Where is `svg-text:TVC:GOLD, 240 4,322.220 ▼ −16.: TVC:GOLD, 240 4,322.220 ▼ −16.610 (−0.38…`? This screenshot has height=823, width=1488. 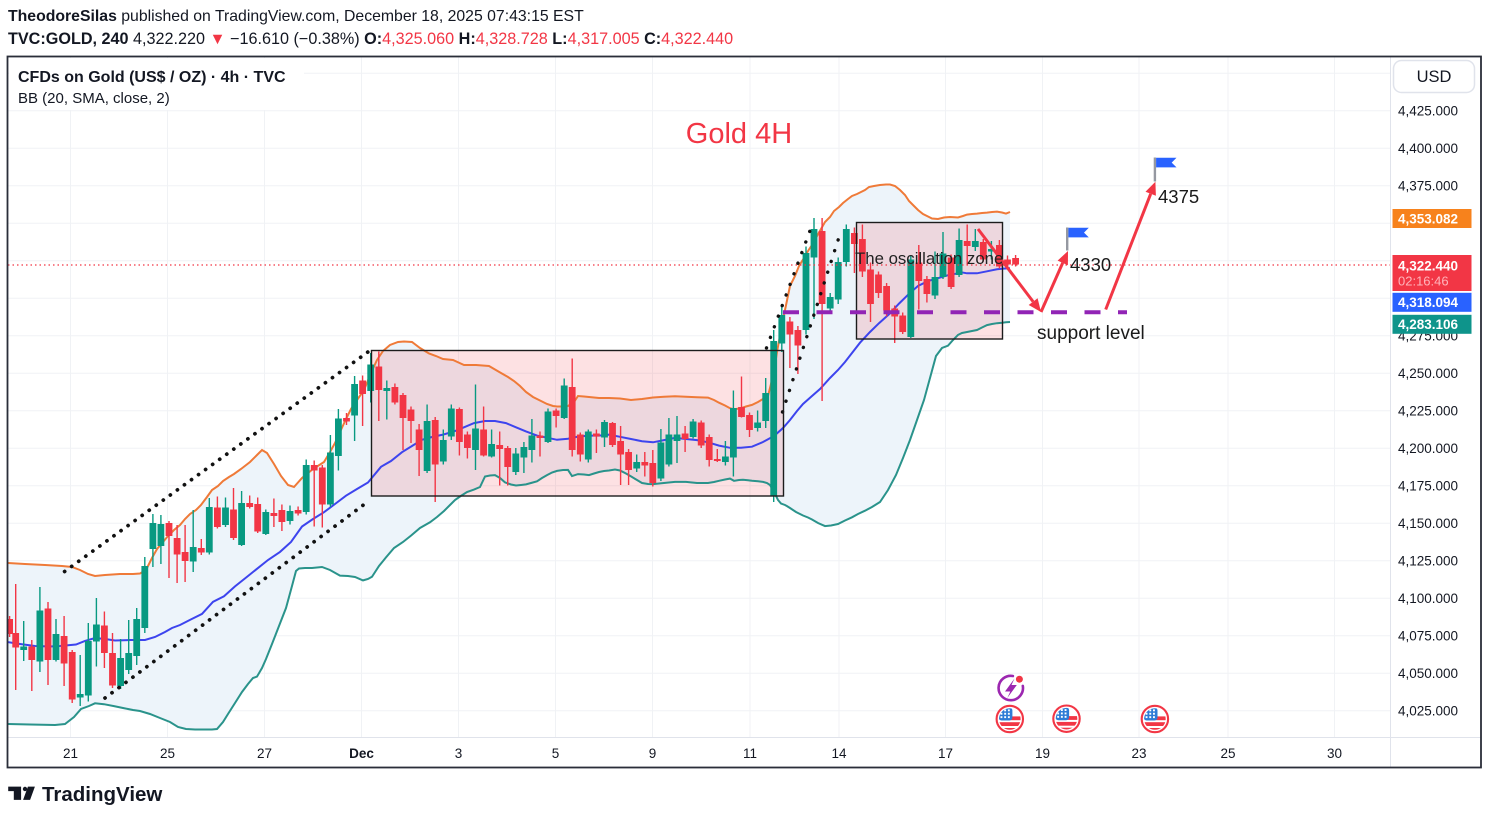
svg-text:TVC:GOLD, 240 4,322.220 ▼ −16.: TVC:GOLD, 240 4,322.220 ▼ −16.610 (−0.38… is located at coordinates (370, 39).